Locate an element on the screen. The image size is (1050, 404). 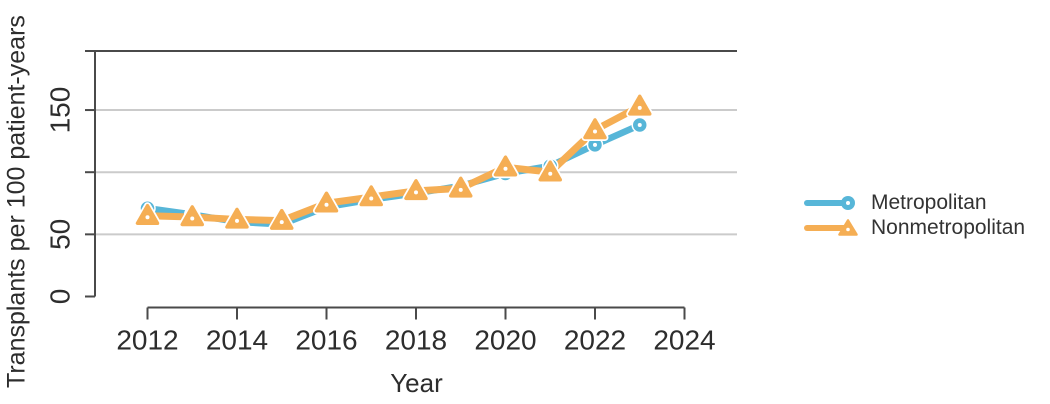
x-tick-label: 2012 is located at coordinates (147, 339).